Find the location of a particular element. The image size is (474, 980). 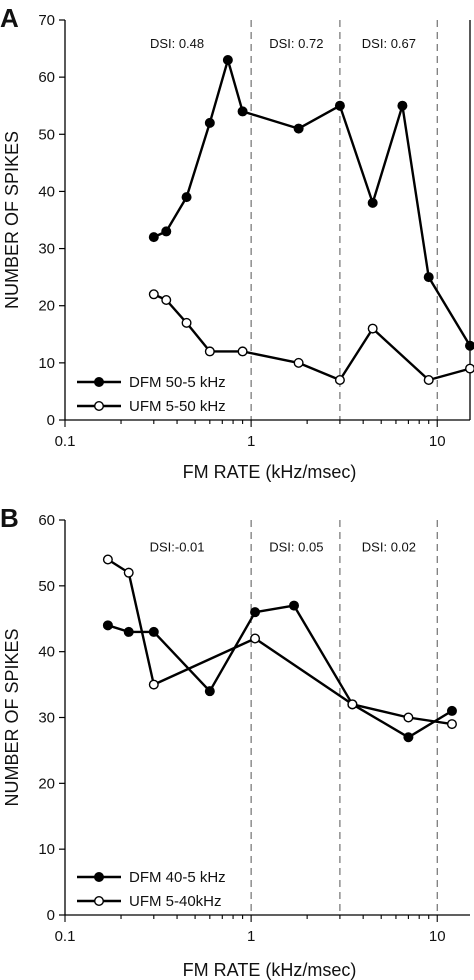

y-tick-label-b-2: 20 is located at coordinates (46, 783).